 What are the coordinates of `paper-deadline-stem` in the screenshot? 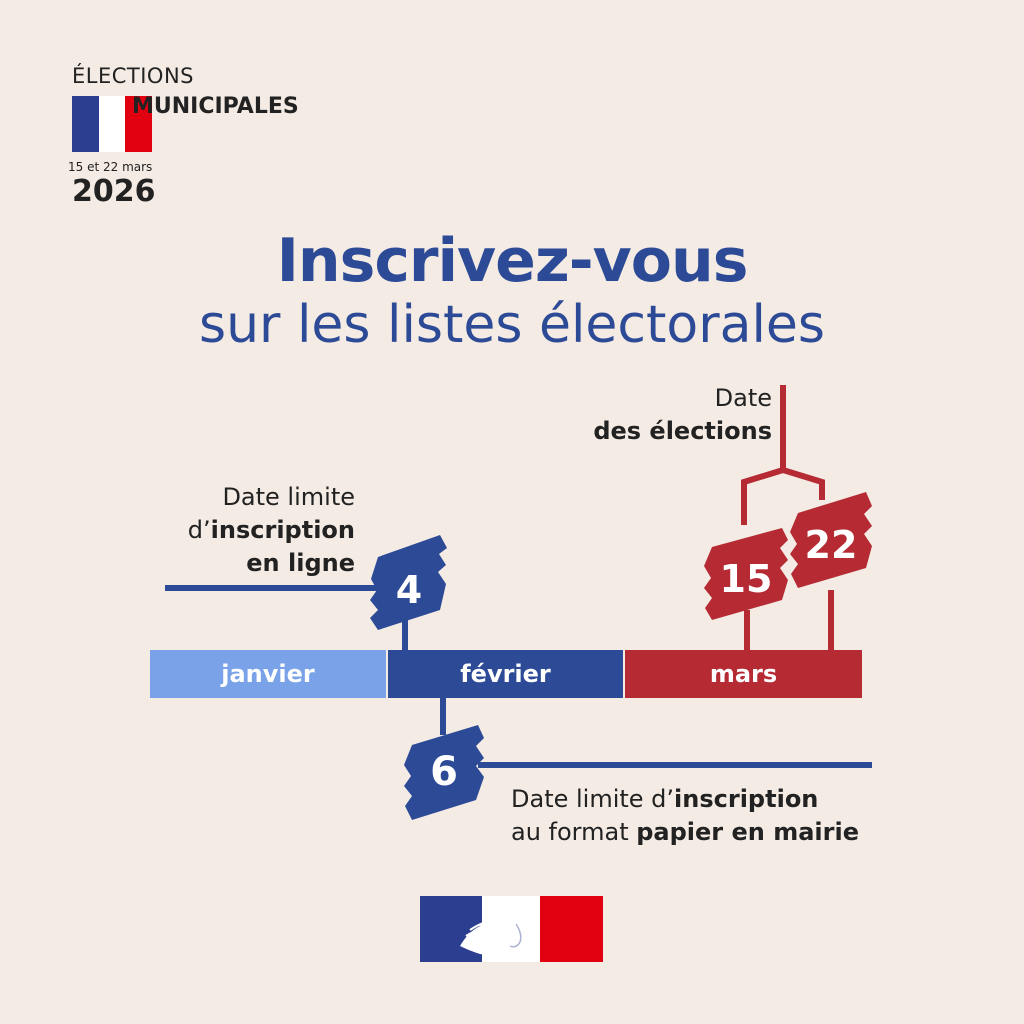 It's located at (443, 715).